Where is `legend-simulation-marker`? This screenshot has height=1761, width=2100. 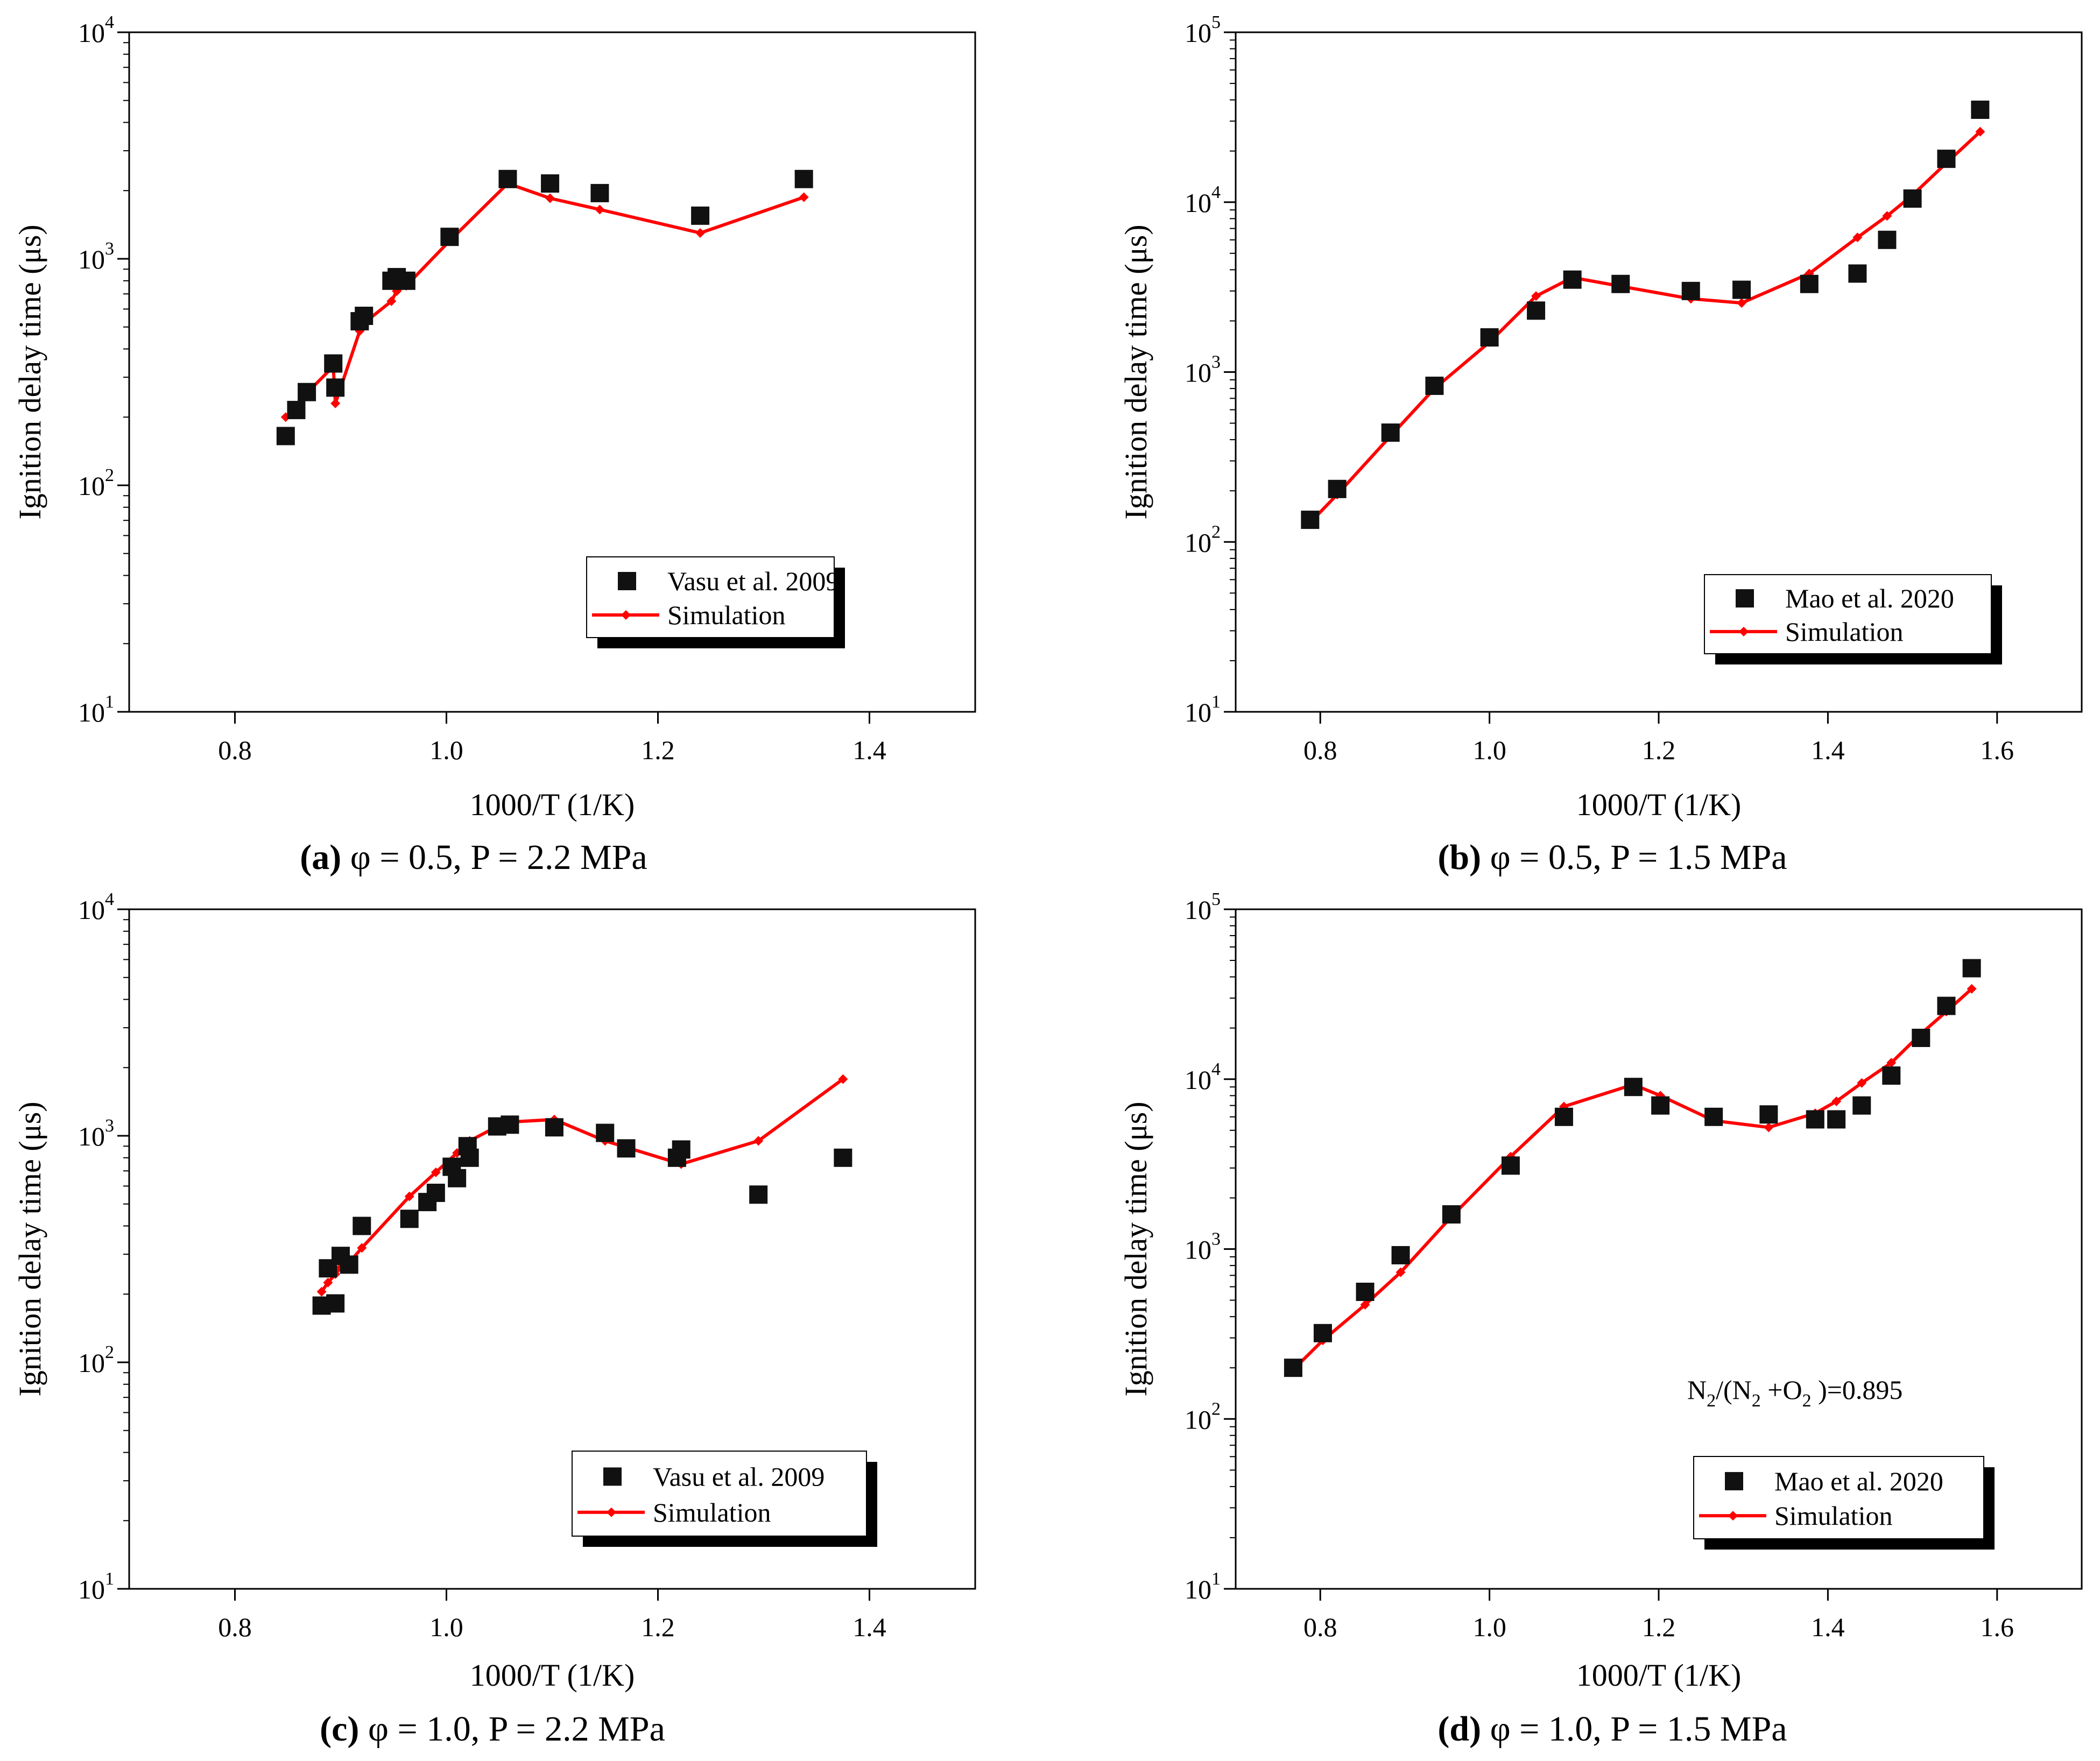
legend-simulation-marker is located at coordinates (611, 1512).